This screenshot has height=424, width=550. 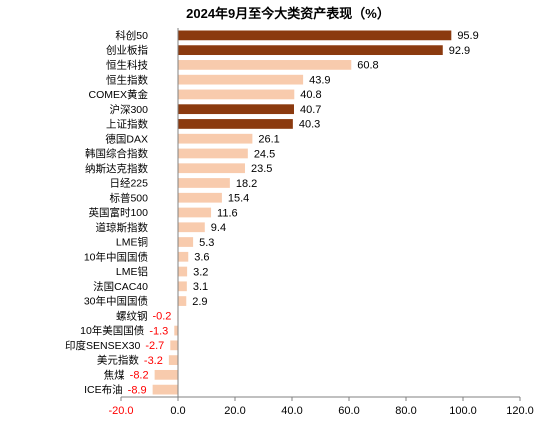 What do you see at coordinates (127, 124) in the screenshot?
I see `category-label: 上证指数` at bounding box center [127, 124].